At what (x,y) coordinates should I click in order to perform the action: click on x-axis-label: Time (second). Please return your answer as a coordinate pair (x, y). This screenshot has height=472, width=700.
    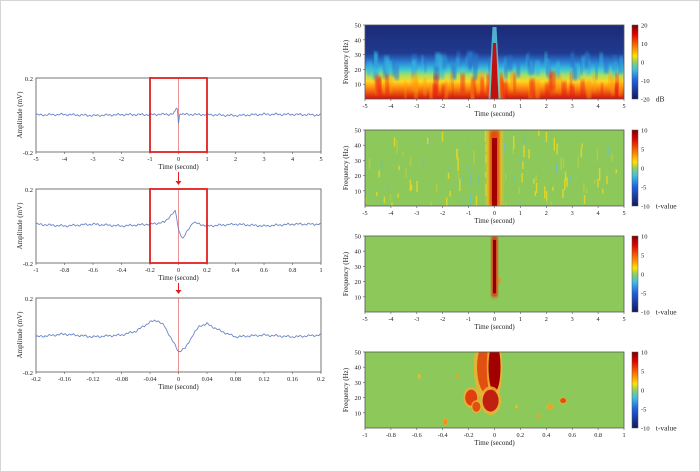
    Looking at the image, I should click on (178, 167).